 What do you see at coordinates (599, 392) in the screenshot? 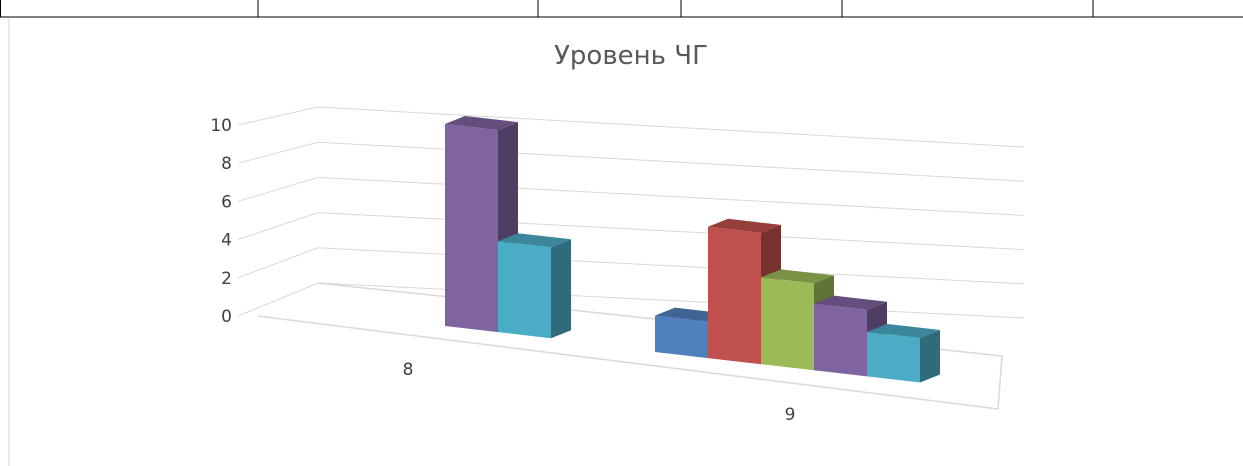
I see `x-axis-ticks: 89` at bounding box center [599, 392].